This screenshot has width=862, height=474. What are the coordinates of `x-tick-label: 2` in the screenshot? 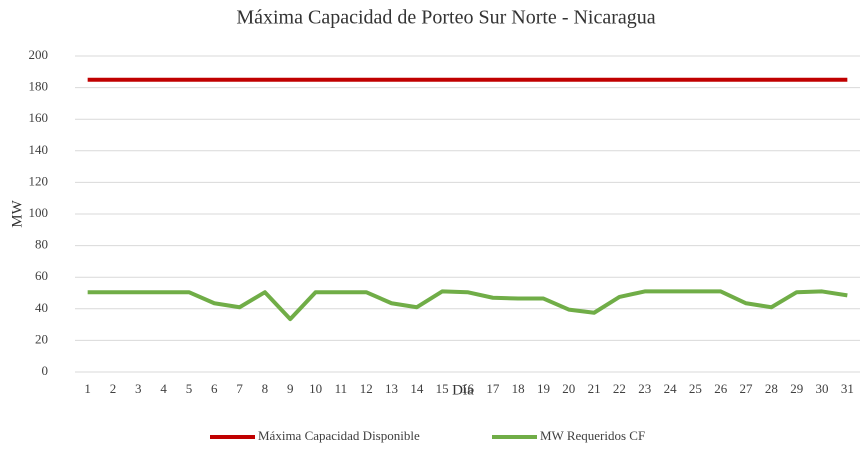 It's located at (113, 388).